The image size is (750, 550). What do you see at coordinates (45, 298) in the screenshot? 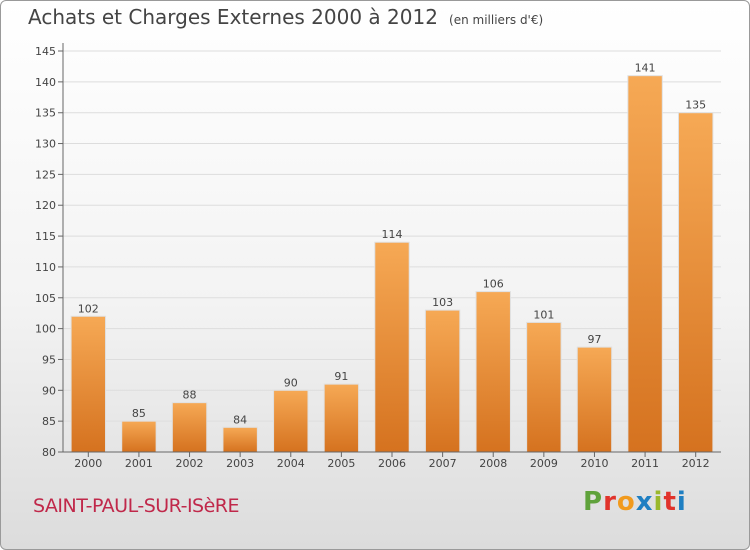
I see `y-tick-label: 105` at bounding box center [45, 298].